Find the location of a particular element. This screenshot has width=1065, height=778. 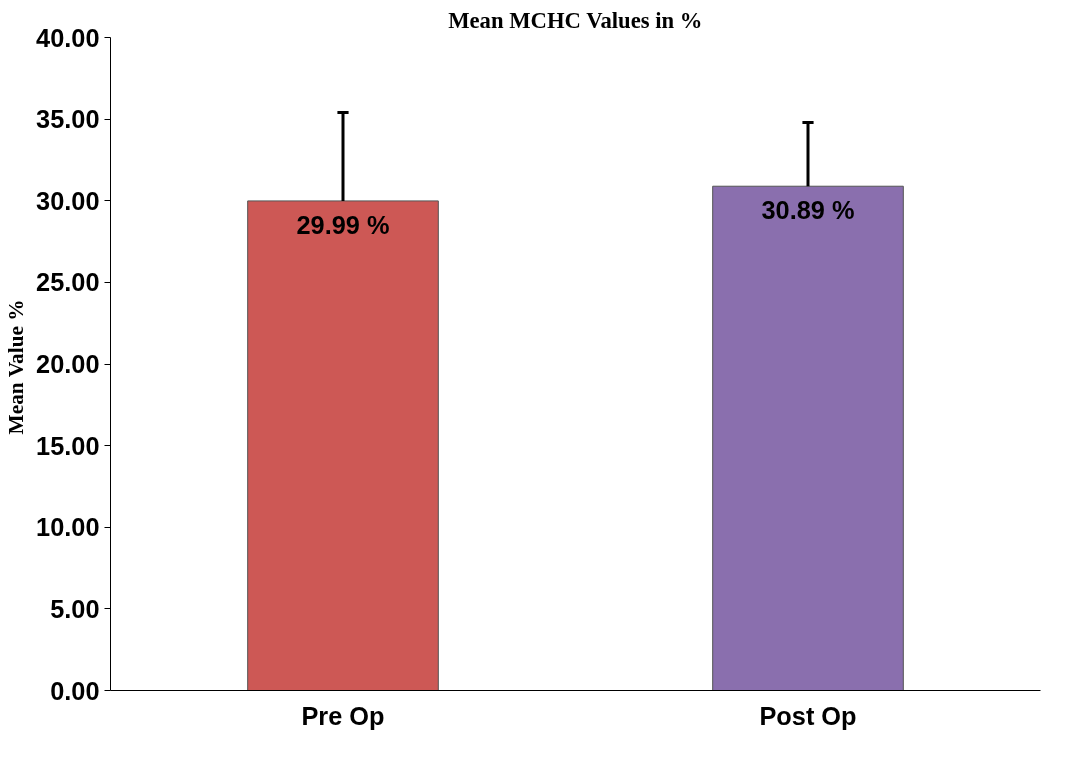

y-tick-label: 30.00 is located at coordinates (68, 200).